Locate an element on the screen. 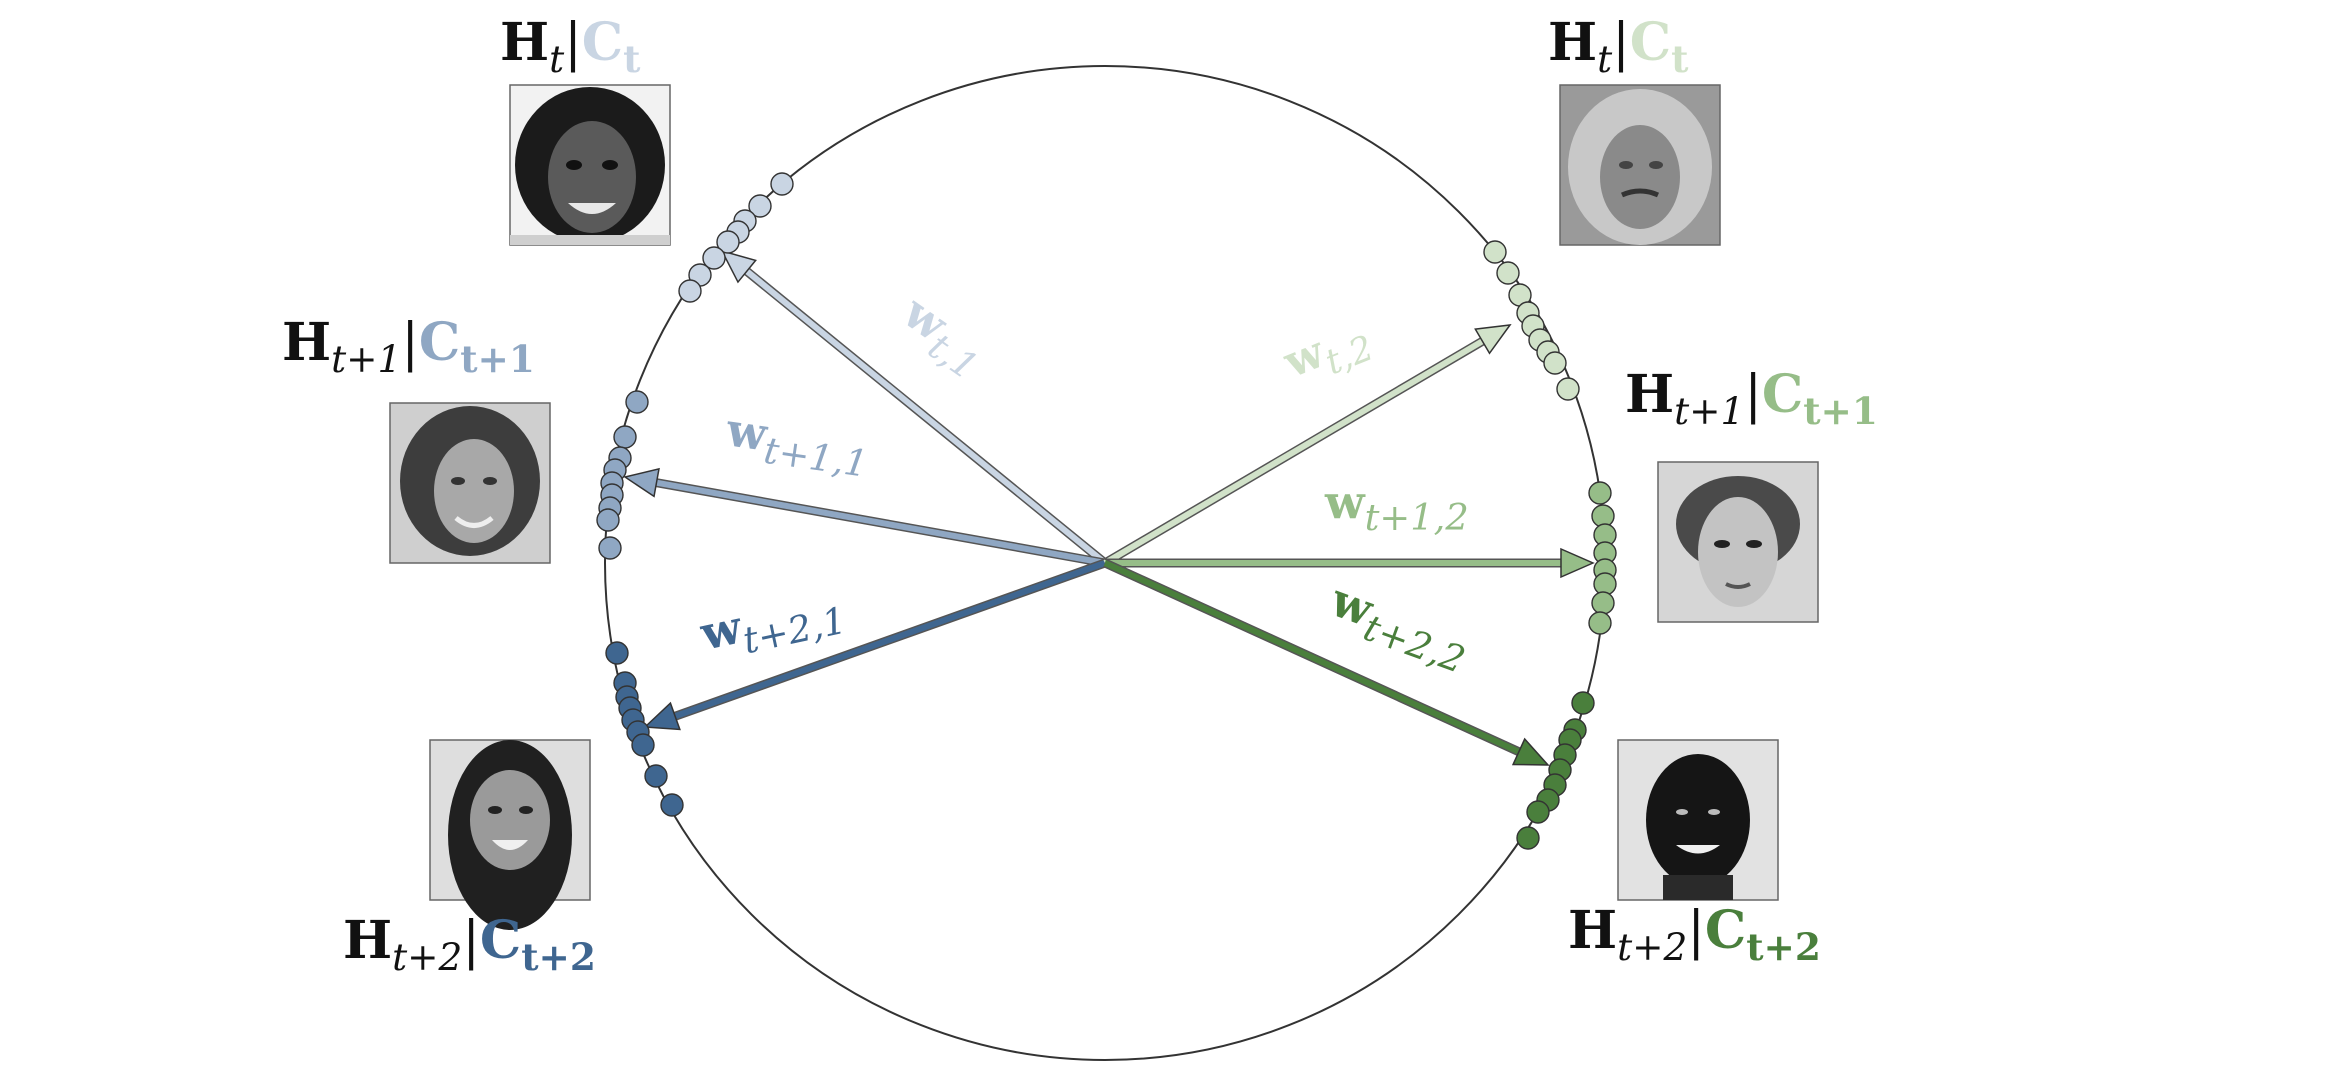 Image resolution: width=2336 pixels, height=1066 pixels. face-thumbnail-left-t1 is located at coordinates (470, 483).